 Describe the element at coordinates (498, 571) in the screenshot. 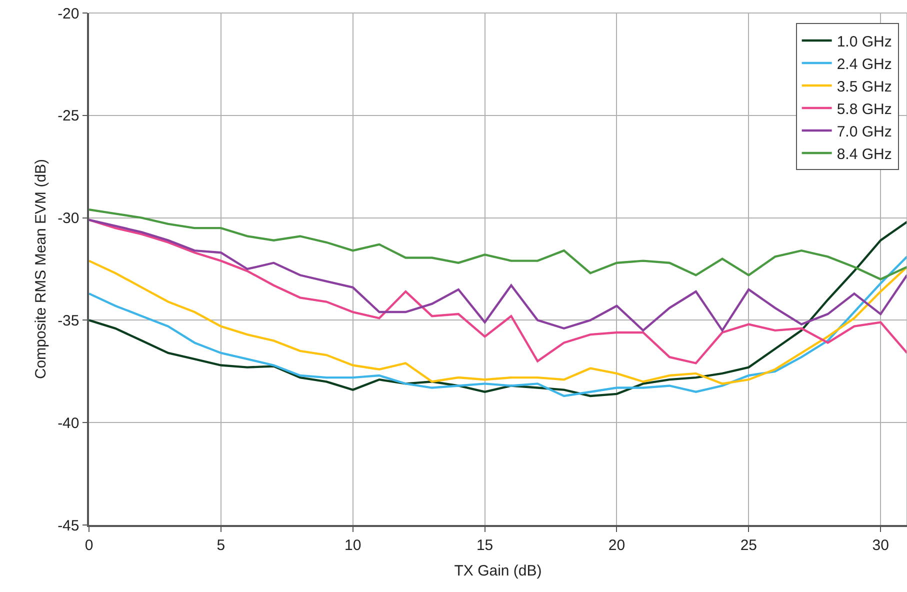

I see `x-axis-title: TX Gain (dB)` at that location.